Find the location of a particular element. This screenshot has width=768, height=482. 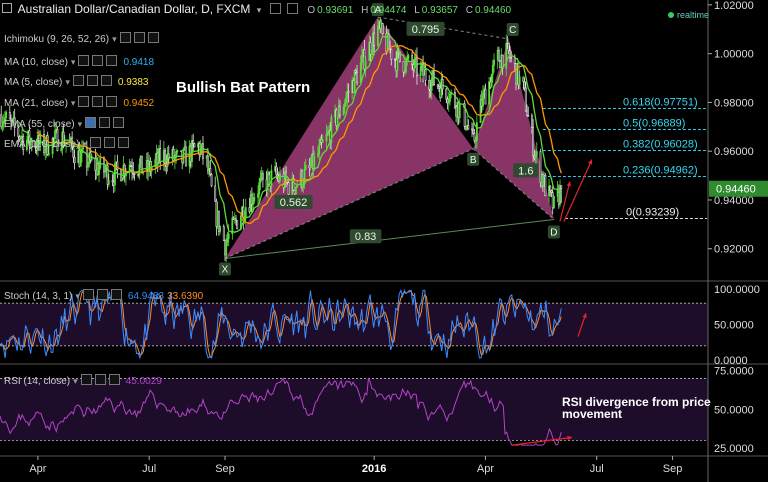

indicator-label: MA (21, close) is located at coordinates (36, 103).